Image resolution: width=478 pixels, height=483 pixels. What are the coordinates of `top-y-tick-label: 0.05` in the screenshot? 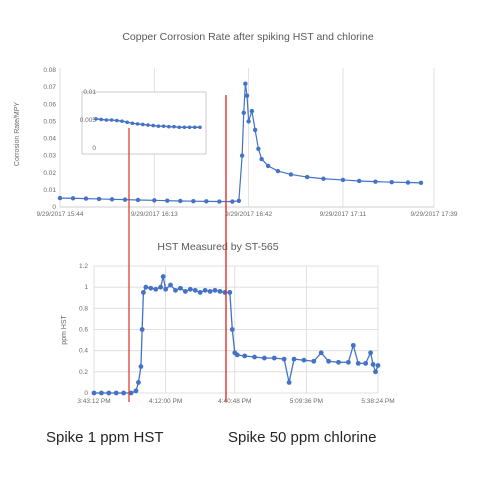 It's located at (49, 121).